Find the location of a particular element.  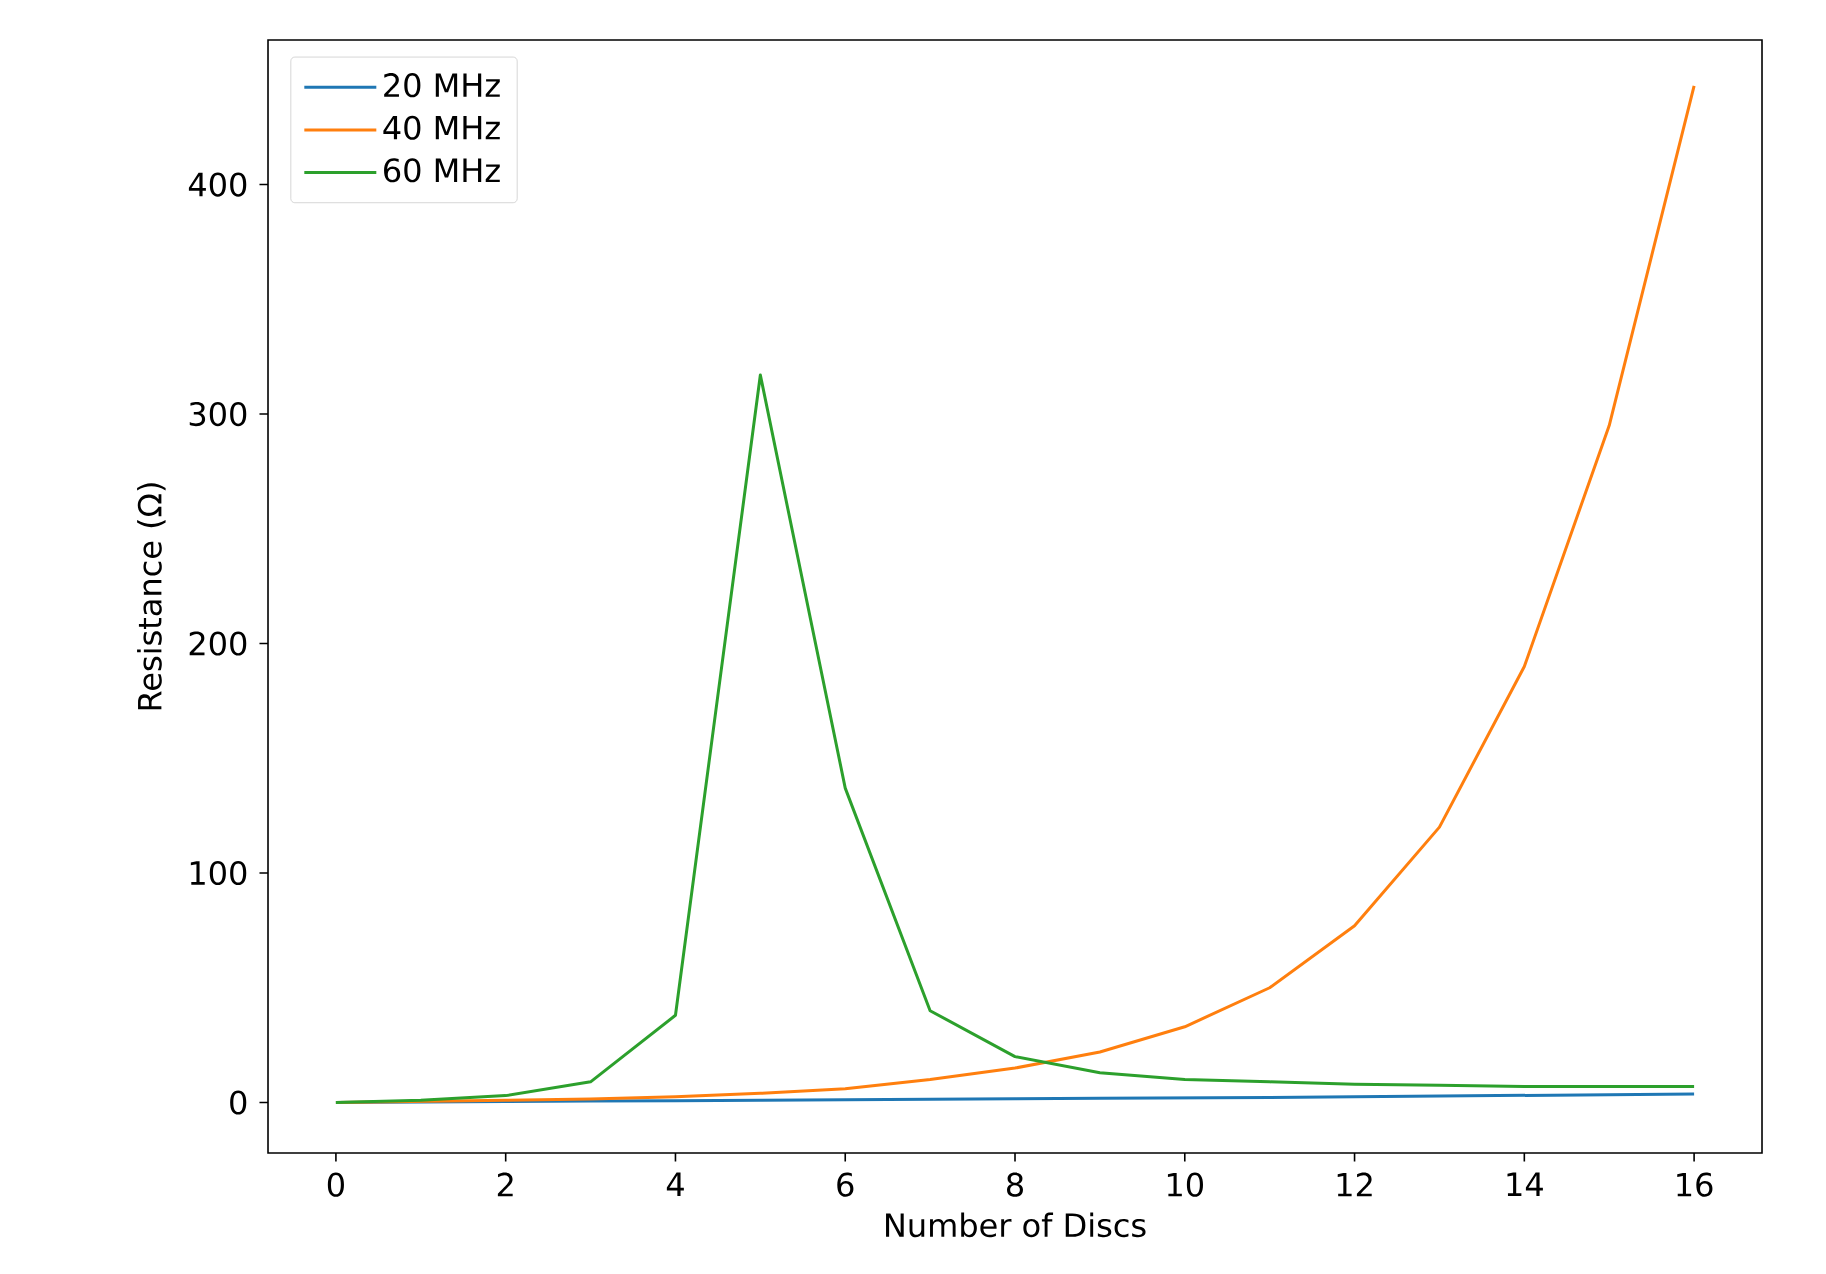

legend-label: 60 MHz is located at coordinates (442, 170).